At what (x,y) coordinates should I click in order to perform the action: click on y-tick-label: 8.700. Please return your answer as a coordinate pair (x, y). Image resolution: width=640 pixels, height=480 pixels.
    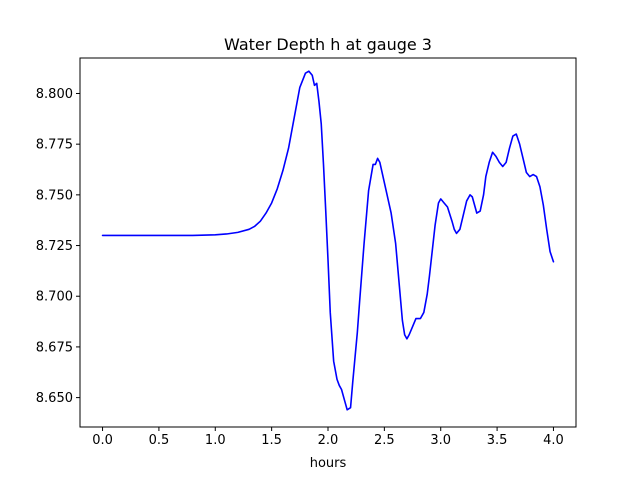
    Looking at the image, I should click on (54, 297).